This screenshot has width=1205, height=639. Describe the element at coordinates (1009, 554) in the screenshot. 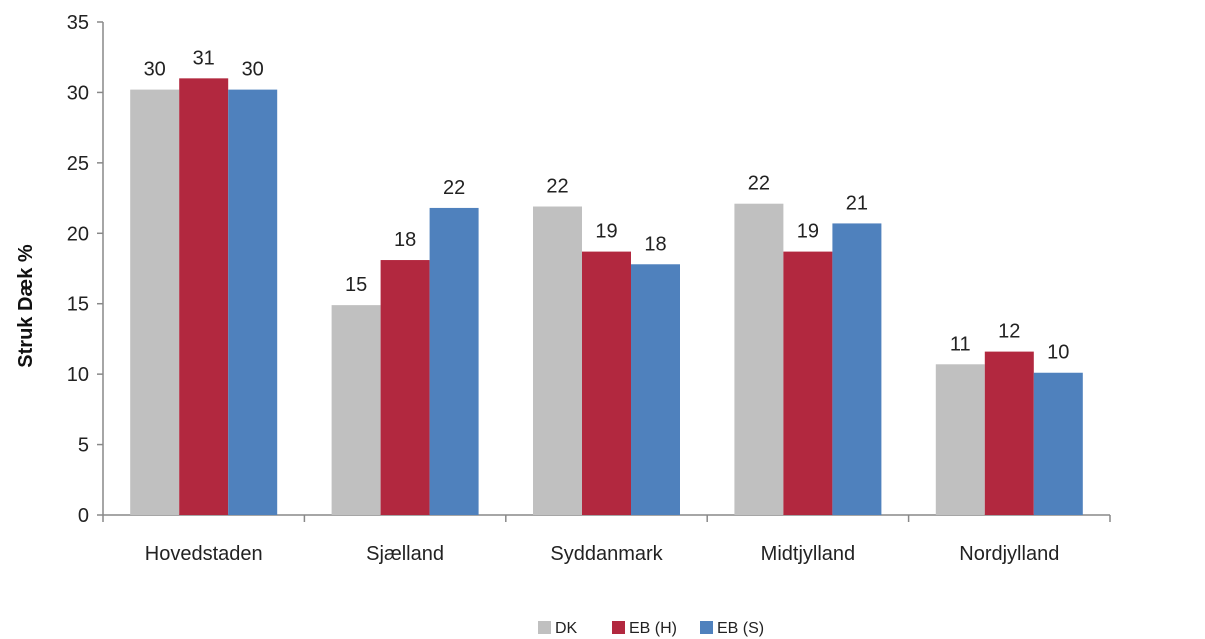

I see `x-category-label: Nordjylland` at that location.